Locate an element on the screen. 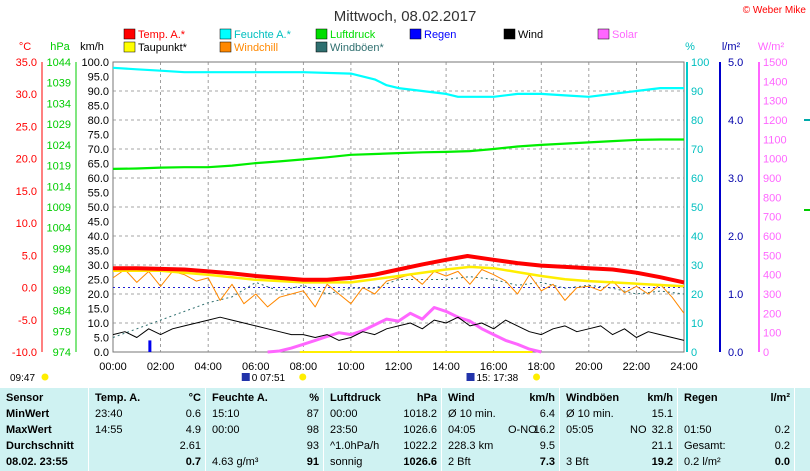 Image resolution: width=810 pixels, height=471 pixels. series-line-solar is located at coordinates (404, 330).